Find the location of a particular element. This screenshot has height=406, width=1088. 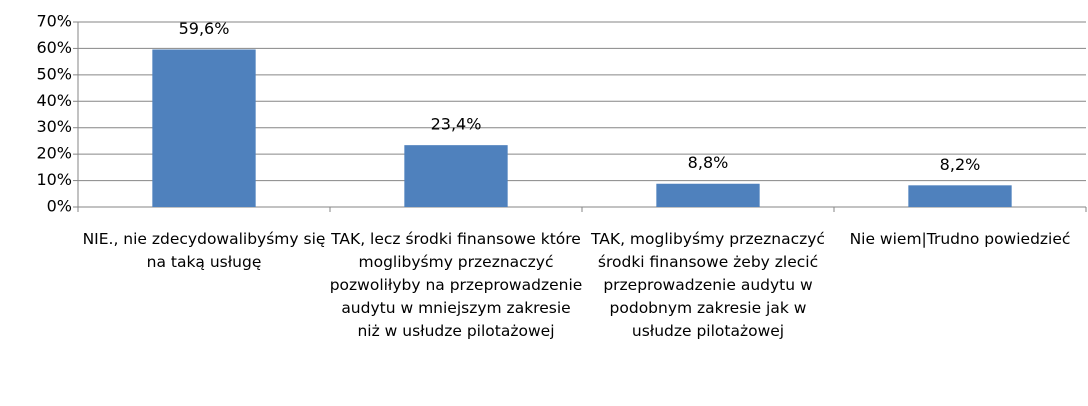

y-tick-label: 60% is located at coordinates (54, 47).